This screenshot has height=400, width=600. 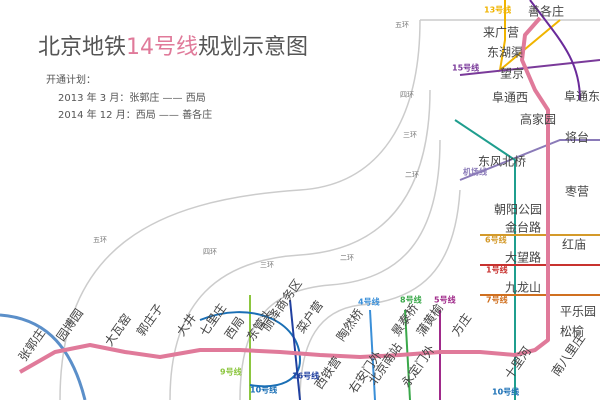 I want to click on station-label: 望京, so click(x=512, y=74).